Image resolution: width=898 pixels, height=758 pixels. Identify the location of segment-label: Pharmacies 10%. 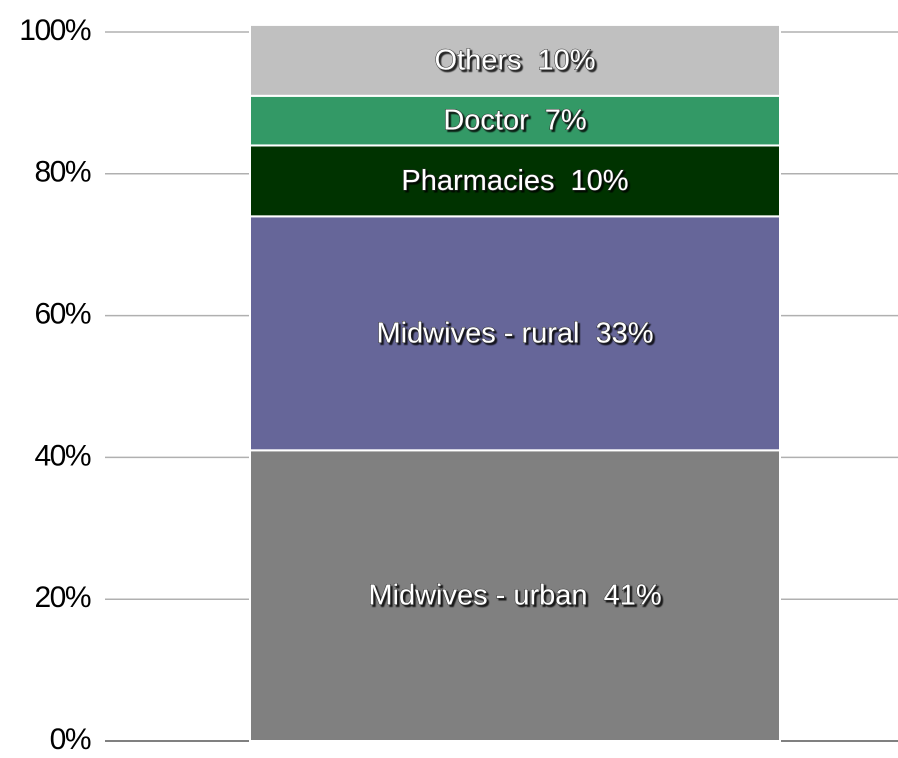
(514, 181).